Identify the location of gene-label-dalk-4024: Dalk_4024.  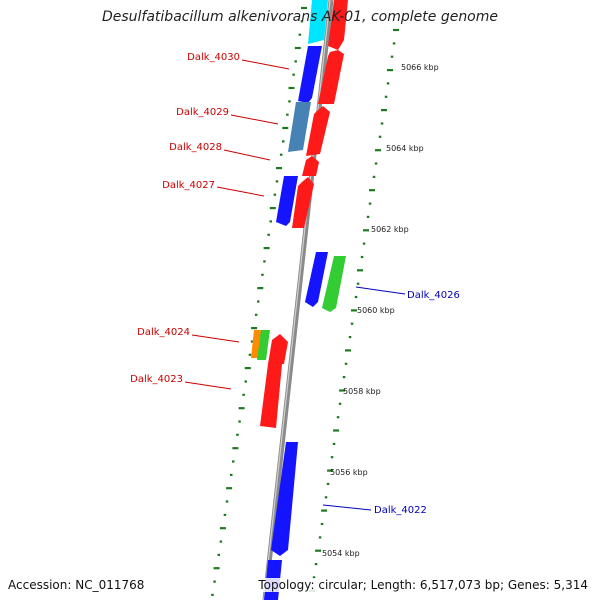
(163, 332).